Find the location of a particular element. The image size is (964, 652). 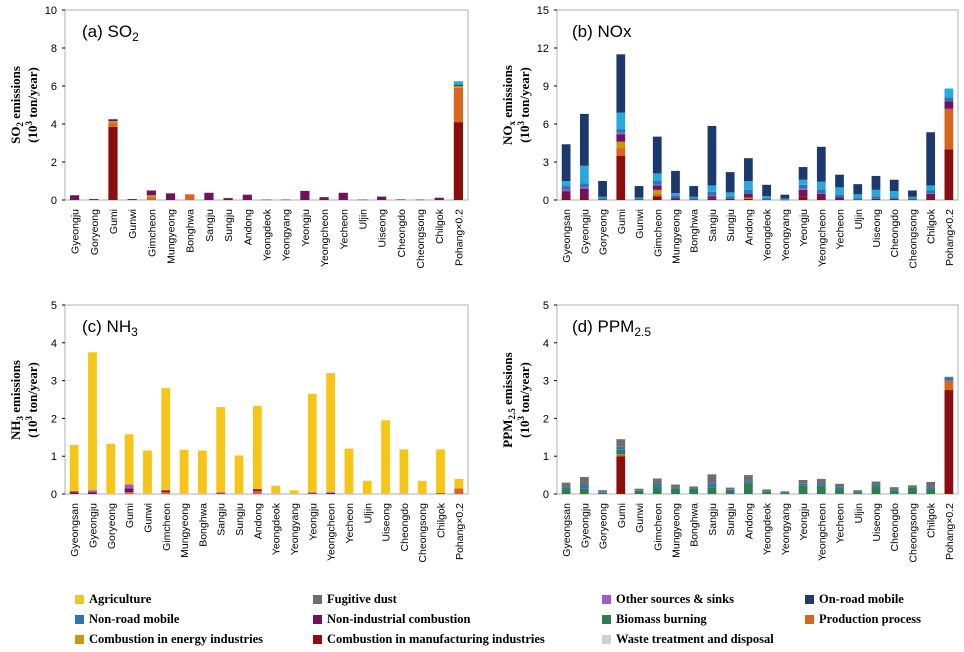

y-tick-label: 15 is located at coordinates (543, 11).